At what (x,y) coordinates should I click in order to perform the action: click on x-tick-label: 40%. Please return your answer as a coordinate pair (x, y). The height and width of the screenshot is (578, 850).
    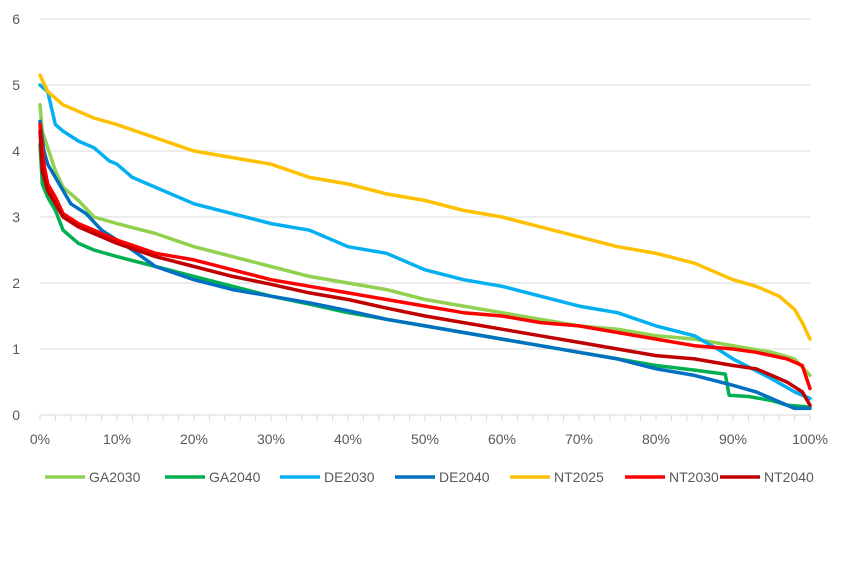
    Looking at the image, I should click on (348, 439).